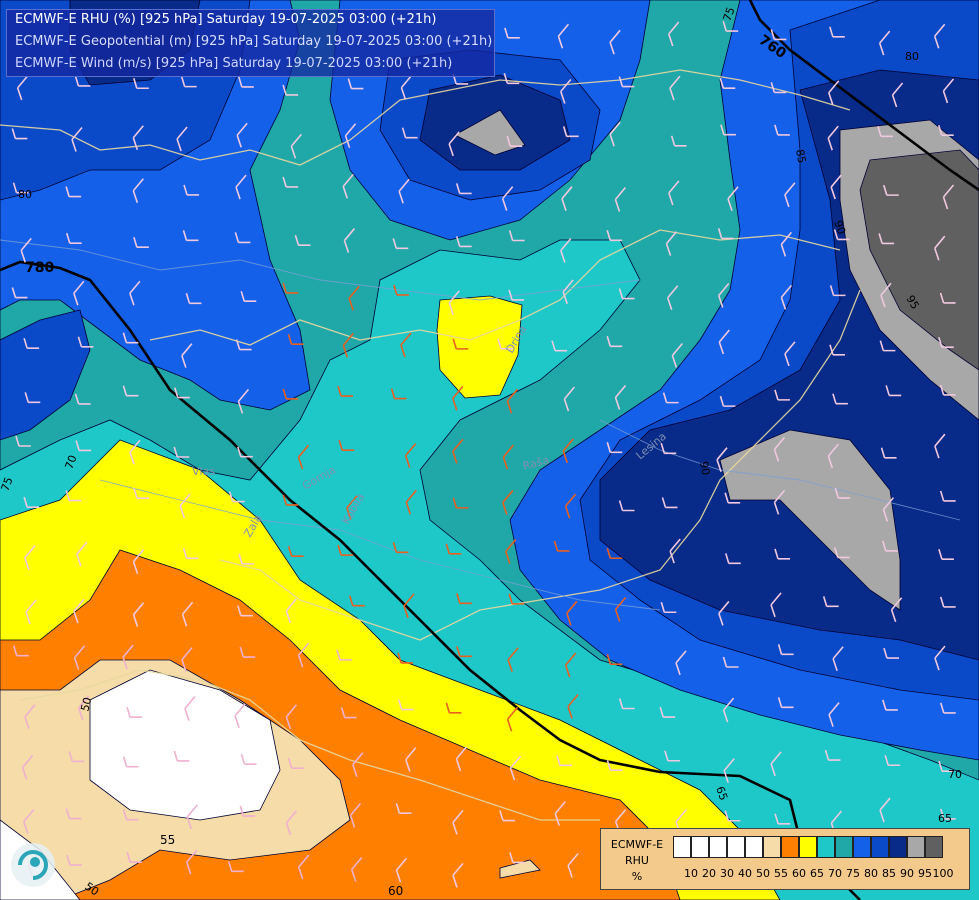  I want to click on rhu-label-80-top-right: 80, so click(912, 56).